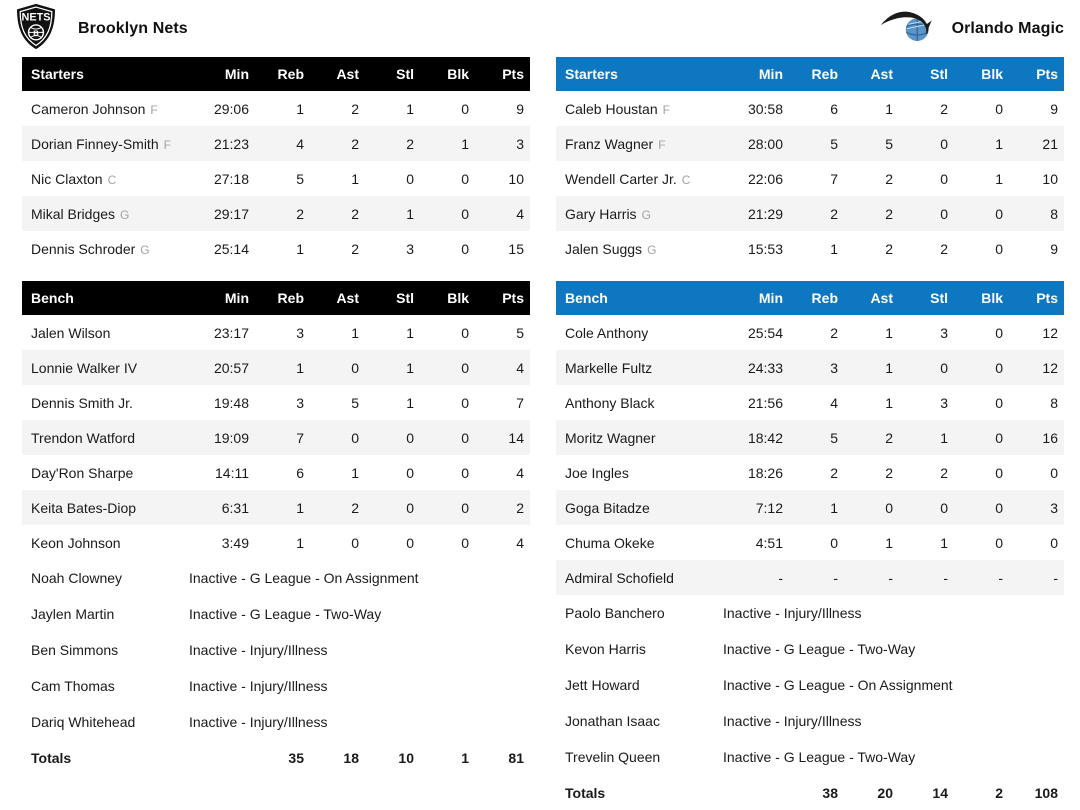 The height and width of the screenshot is (810, 1080). What do you see at coordinates (276, 74) in the screenshot?
I see `nets-starters-header: Starters Min Reb Ast Stl Blk Pts` at bounding box center [276, 74].